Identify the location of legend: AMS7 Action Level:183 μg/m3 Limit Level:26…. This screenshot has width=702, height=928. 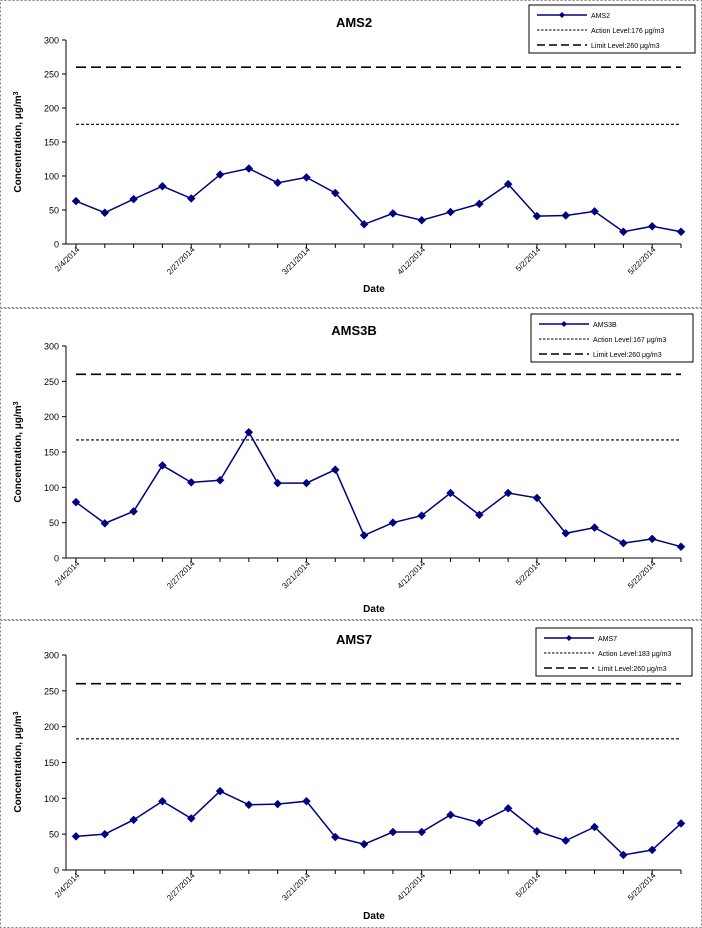
(614, 652).